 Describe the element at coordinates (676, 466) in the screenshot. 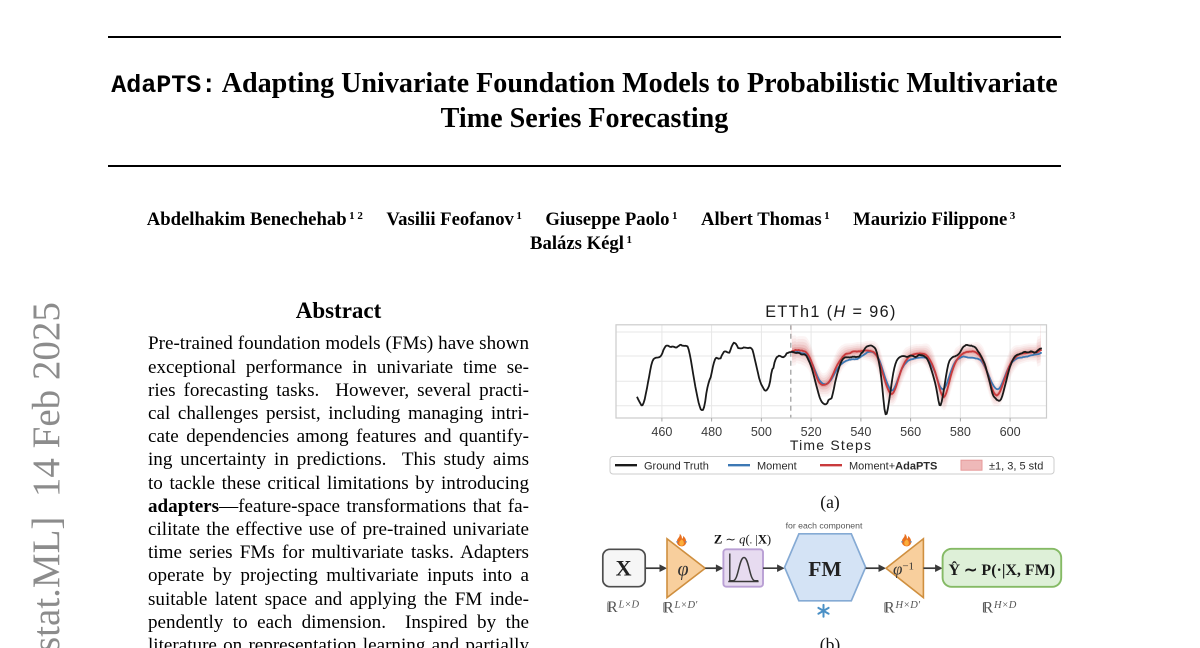

I see `svg-text: Ground Truth` at that location.